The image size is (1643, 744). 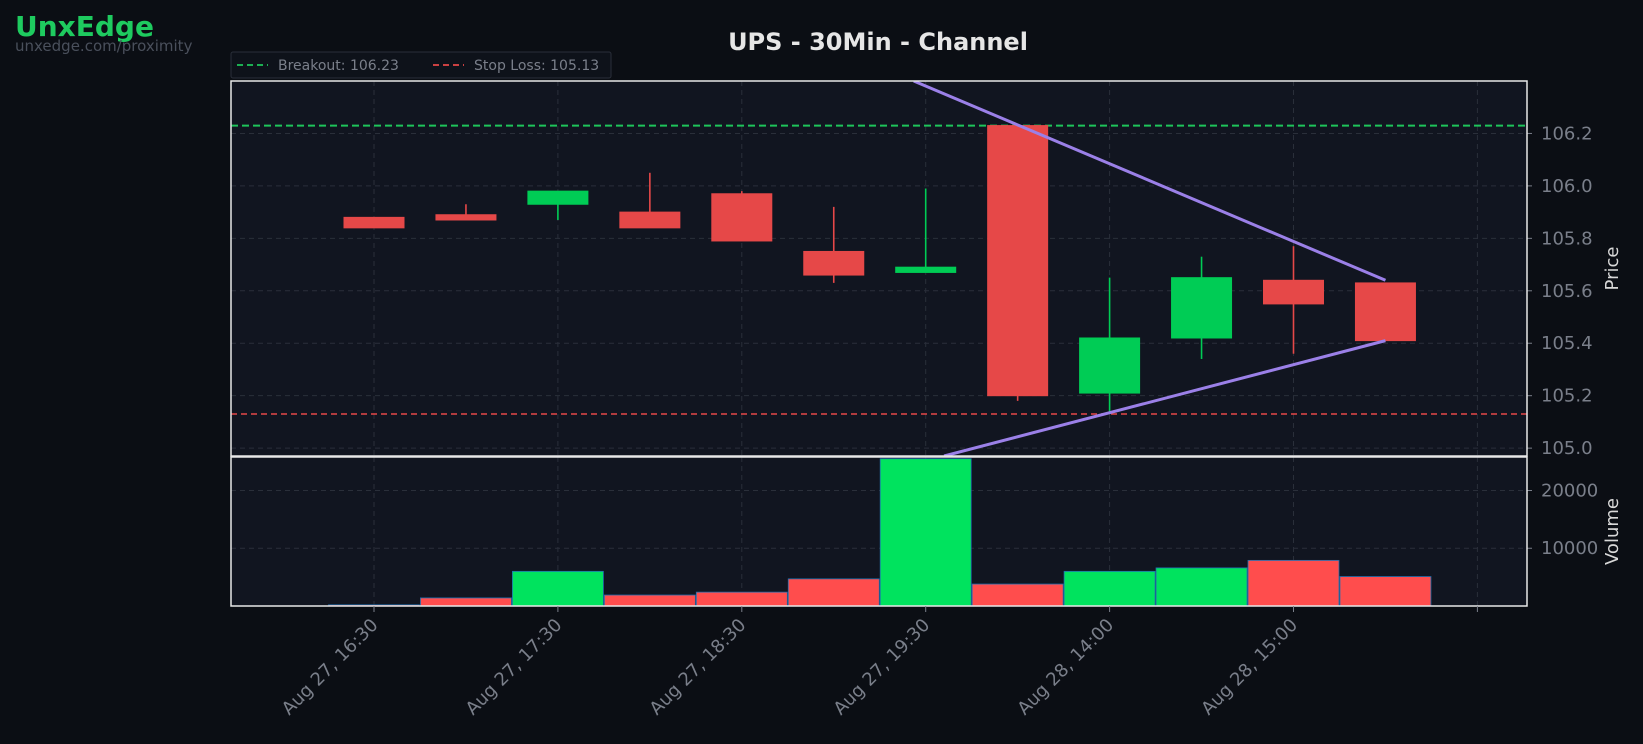 I want to click on x-tick-label: Aug 28, 15:00, so click(x=1249, y=667).